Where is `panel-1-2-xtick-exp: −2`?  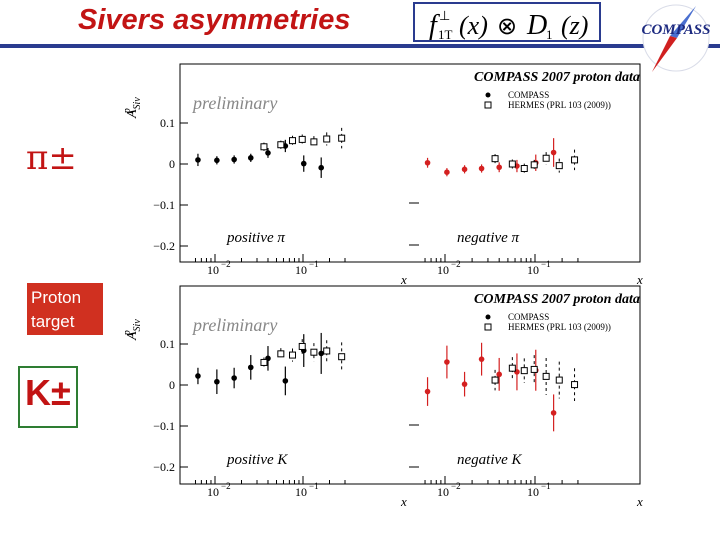
panel-1-2-xtick-exp: −2 is located at coordinates (456, 264).